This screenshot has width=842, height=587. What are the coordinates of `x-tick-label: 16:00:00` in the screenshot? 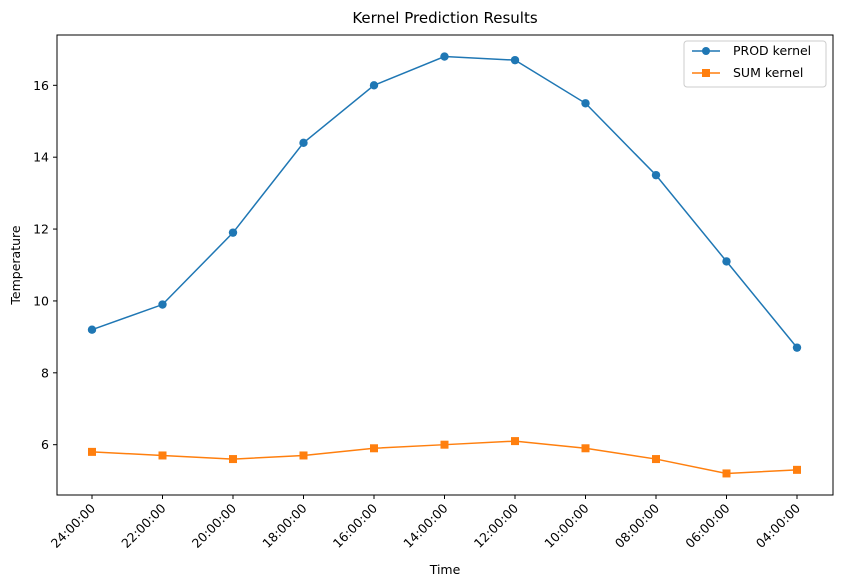 It's located at (355, 525).